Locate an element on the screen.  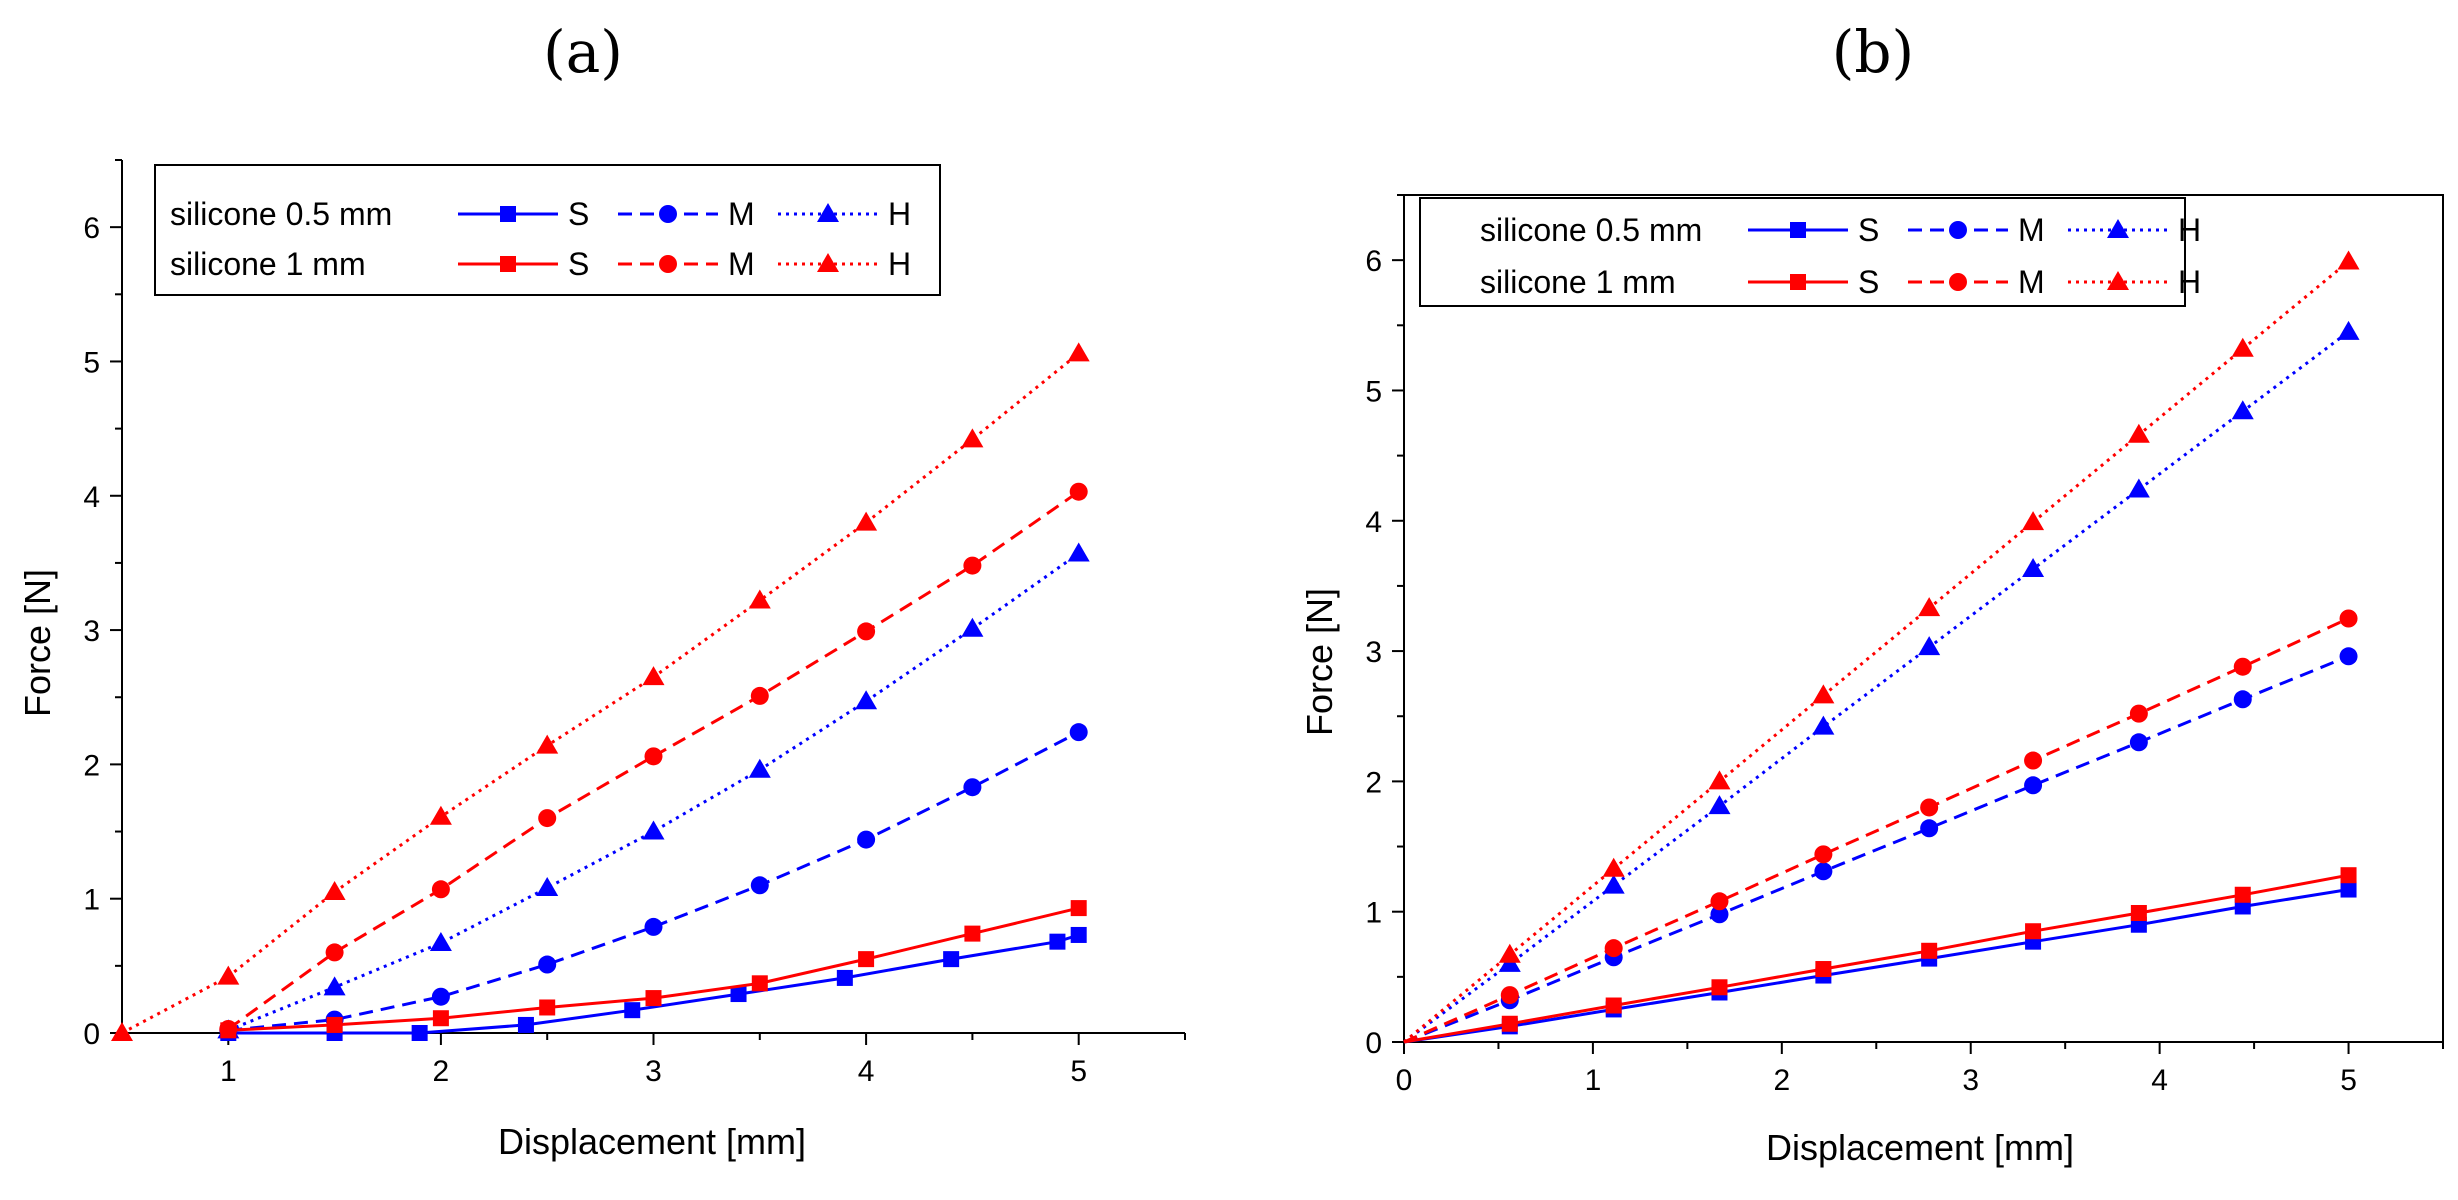
panel-a-y-tick-label: 5 is located at coordinates (91, 362).